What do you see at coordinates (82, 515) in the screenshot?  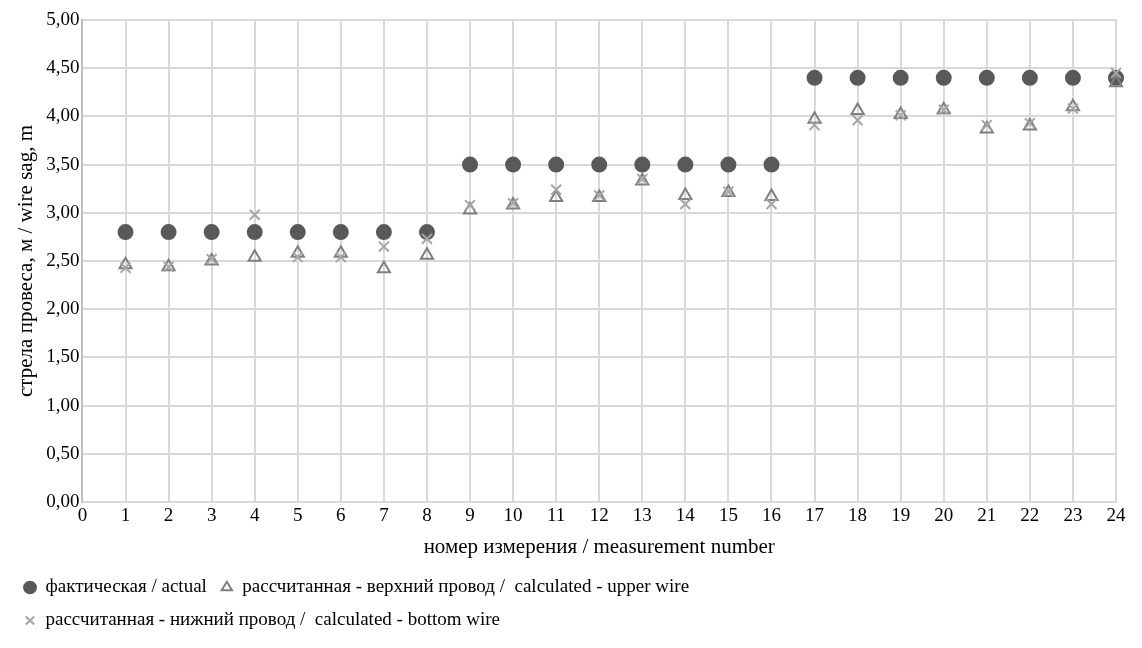 I see `x-tick-label: 0` at bounding box center [82, 515].